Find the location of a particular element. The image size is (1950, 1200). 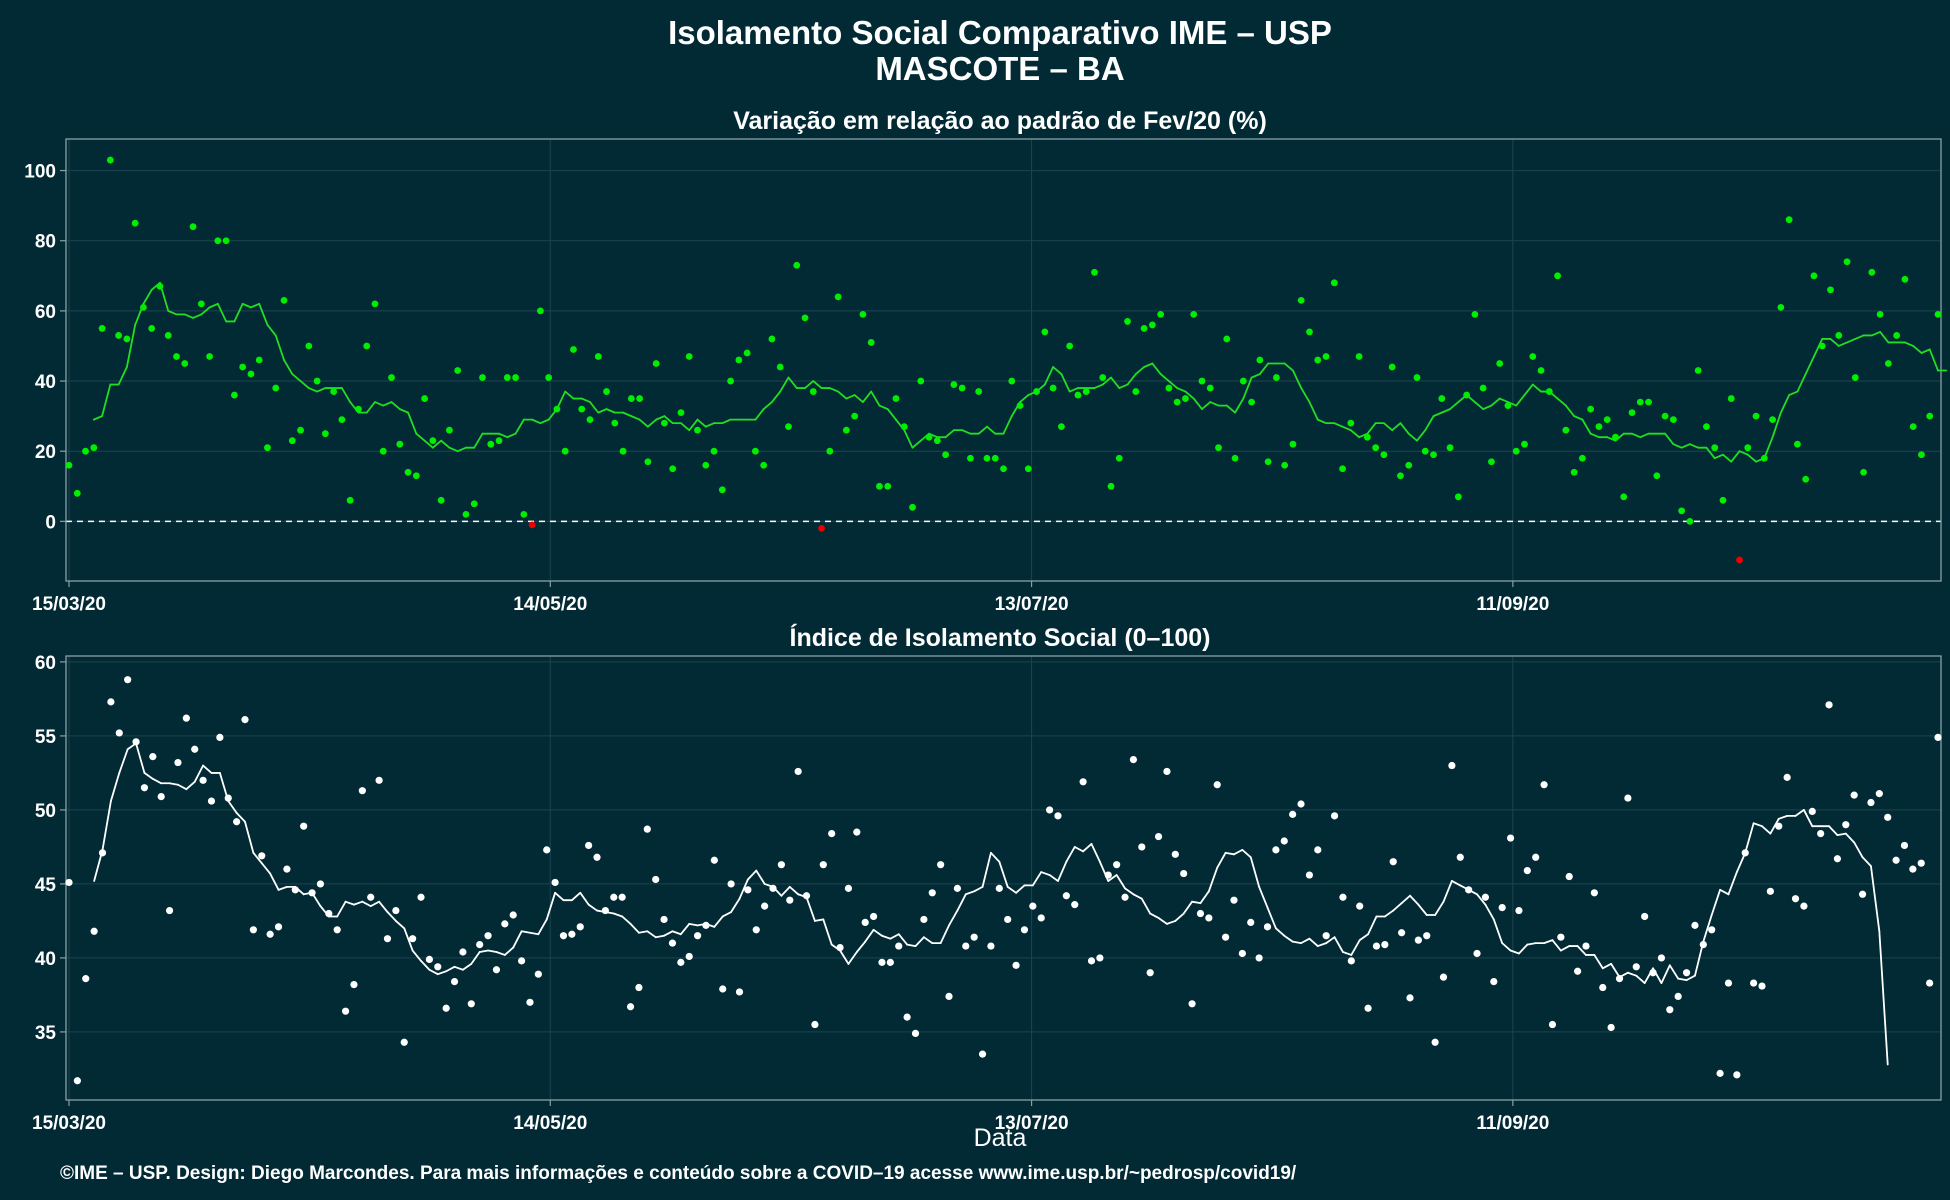

figure-subtitle: MASCOTE – BA is located at coordinates (999, 68).